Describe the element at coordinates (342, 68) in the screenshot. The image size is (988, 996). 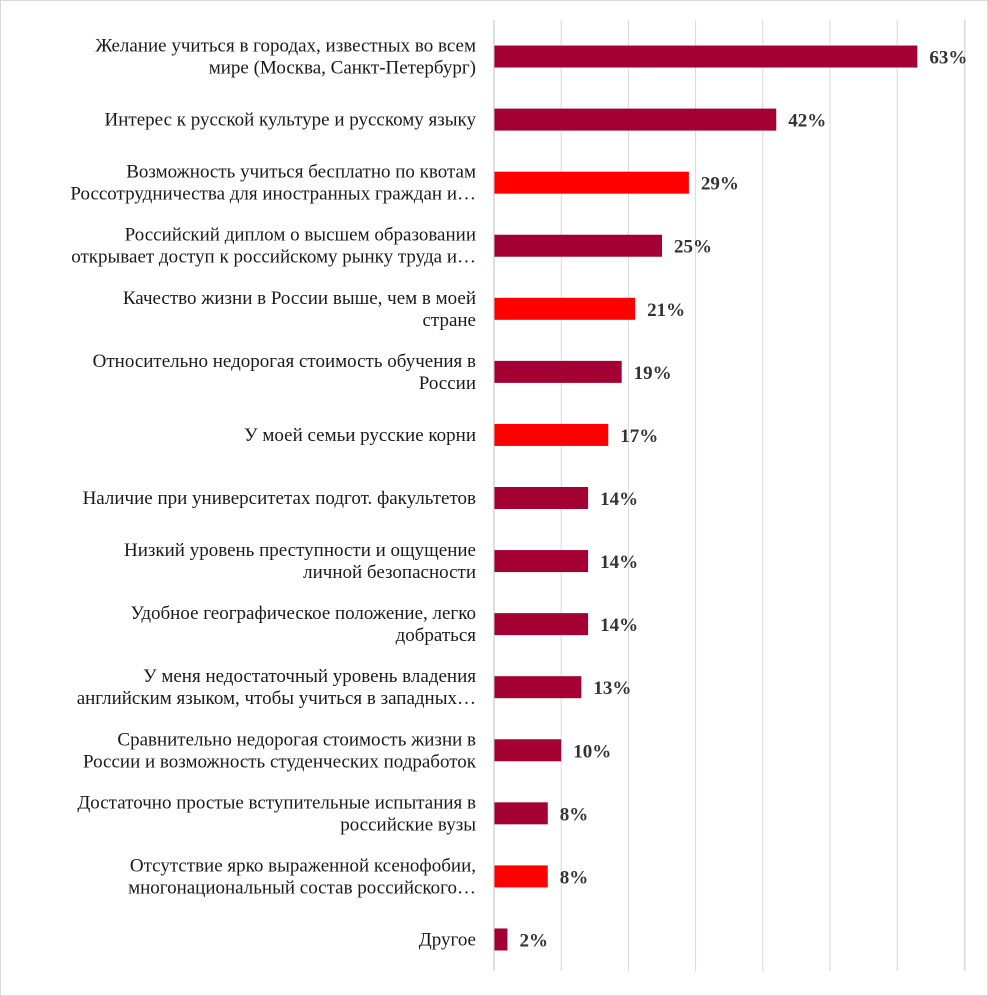
I see `category-label-line: мире (Москва, Санкт-Петербург)` at that location.